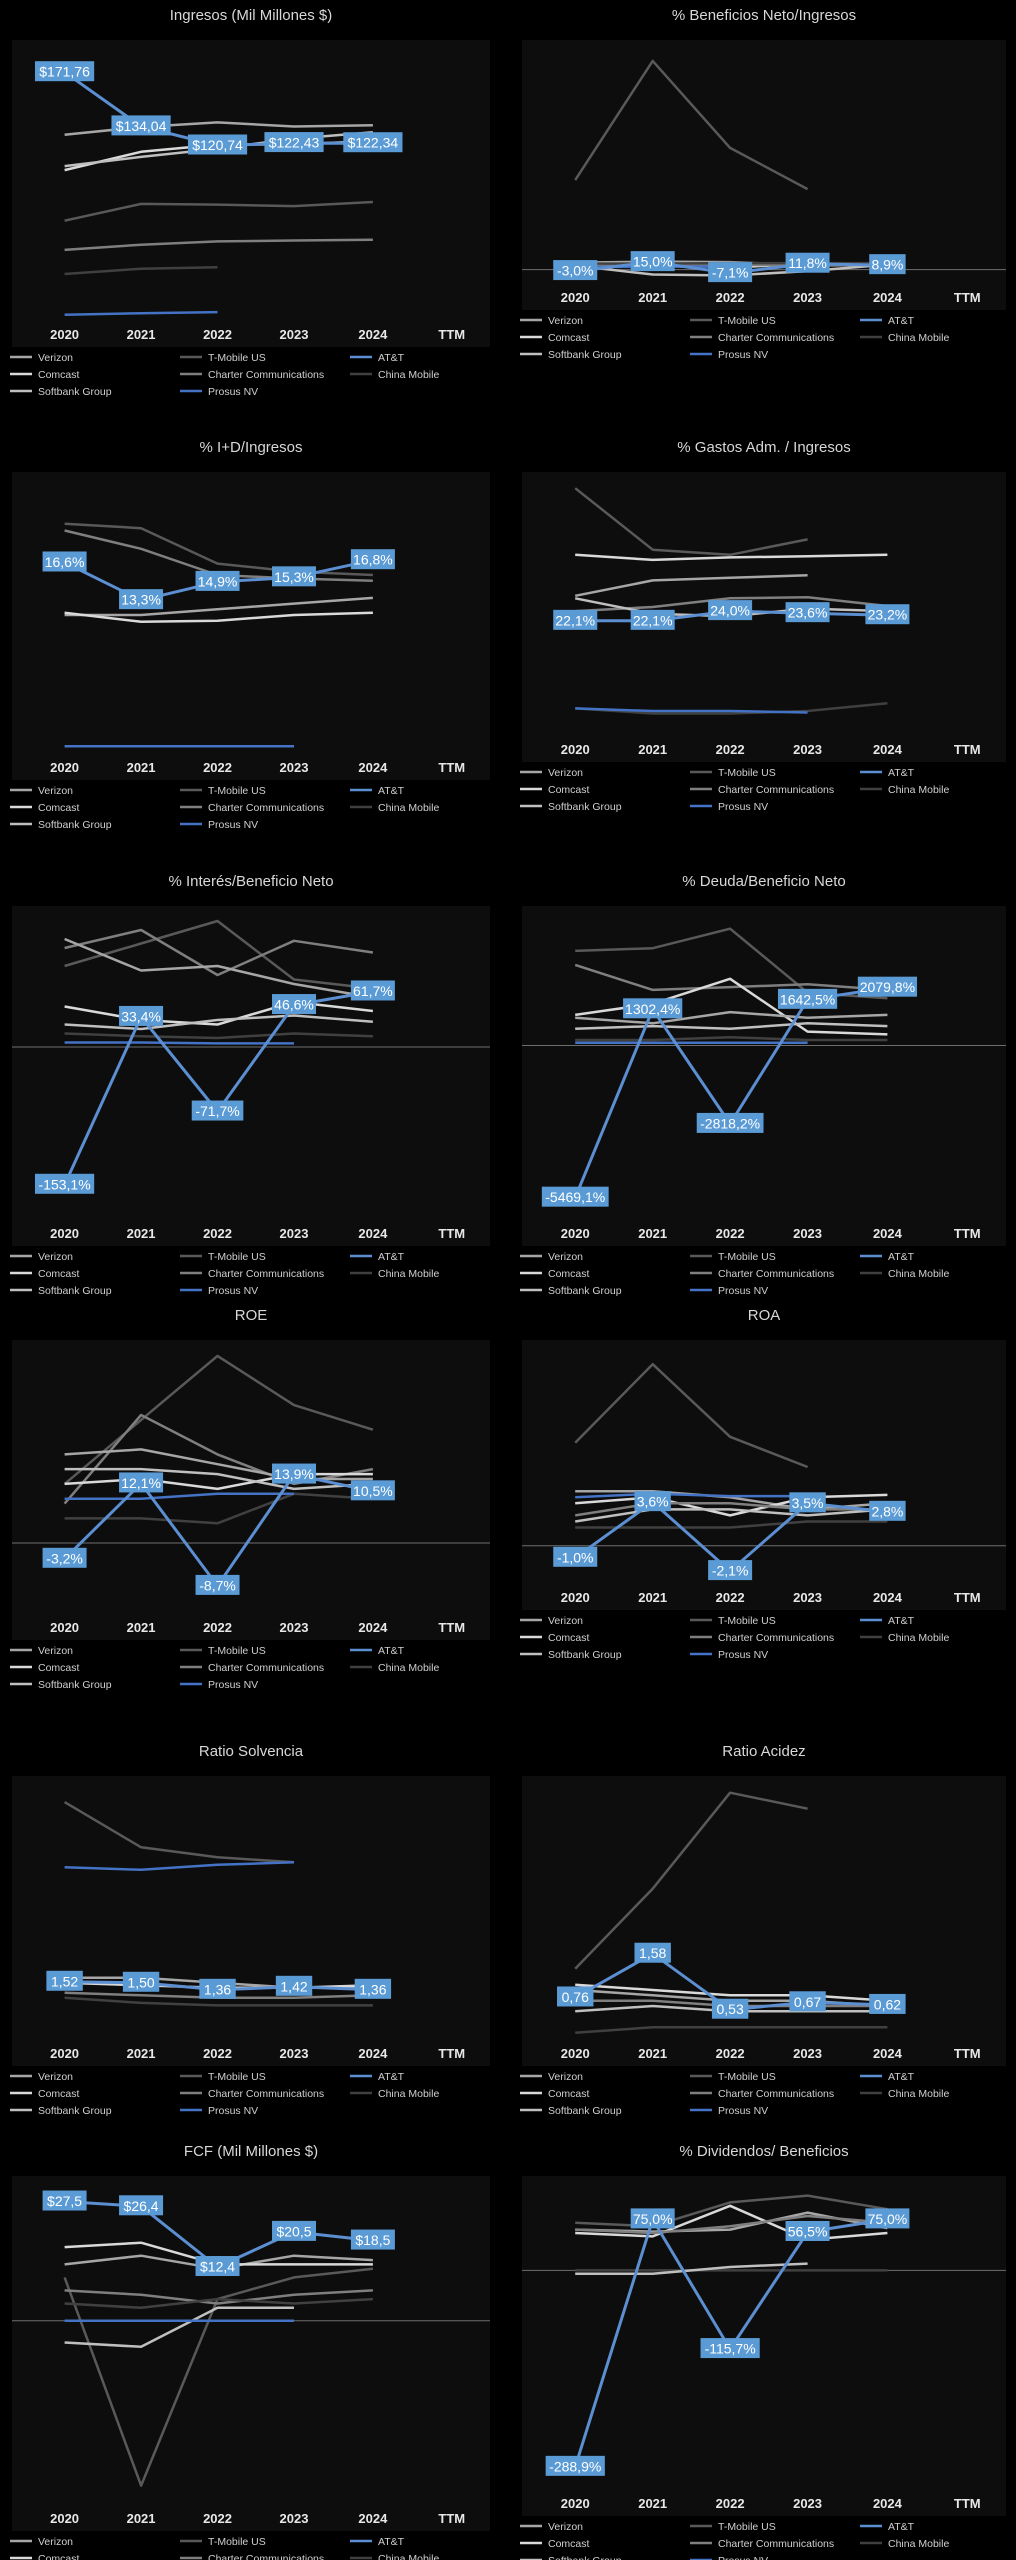 This screenshot has height=2560, width=1016. I want to click on plot-area, so click(764, 1921).